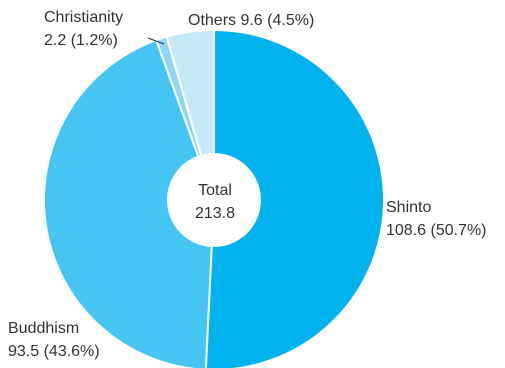 This screenshot has height=368, width=505. What do you see at coordinates (408, 207) in the screenshot?
I see `label-shinto-name: Shinto` at bounding box center [408, 207].